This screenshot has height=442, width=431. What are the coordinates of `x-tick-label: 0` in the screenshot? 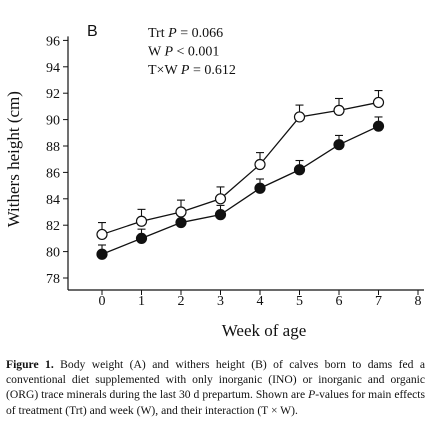 It's located at (102, 301).